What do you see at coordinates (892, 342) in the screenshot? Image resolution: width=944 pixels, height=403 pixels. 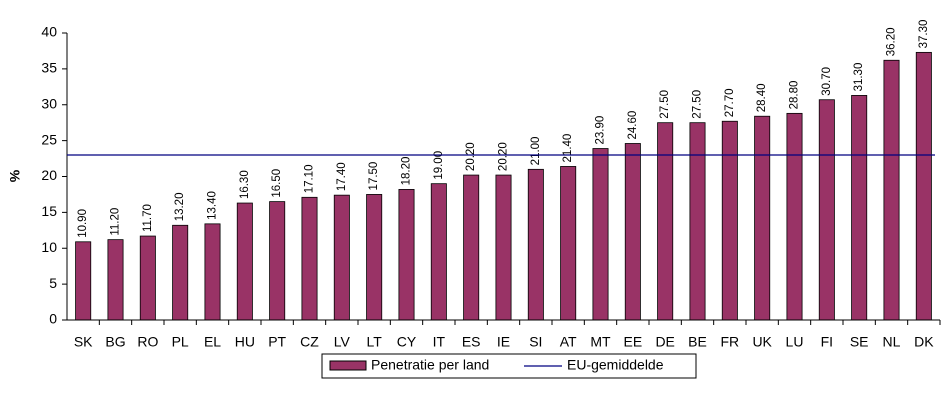 I see `x-tick-label: NL` at bounding box center [892, 342].